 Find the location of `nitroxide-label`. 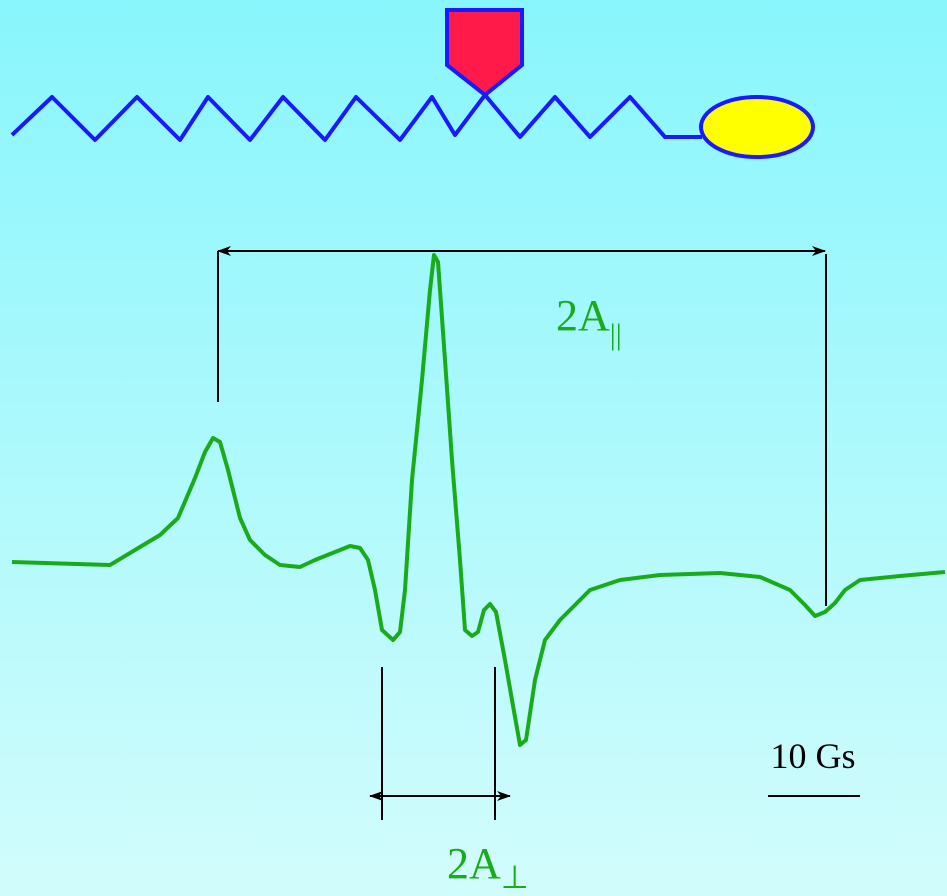

nitroxide-label is located at coordinates (484, 53).